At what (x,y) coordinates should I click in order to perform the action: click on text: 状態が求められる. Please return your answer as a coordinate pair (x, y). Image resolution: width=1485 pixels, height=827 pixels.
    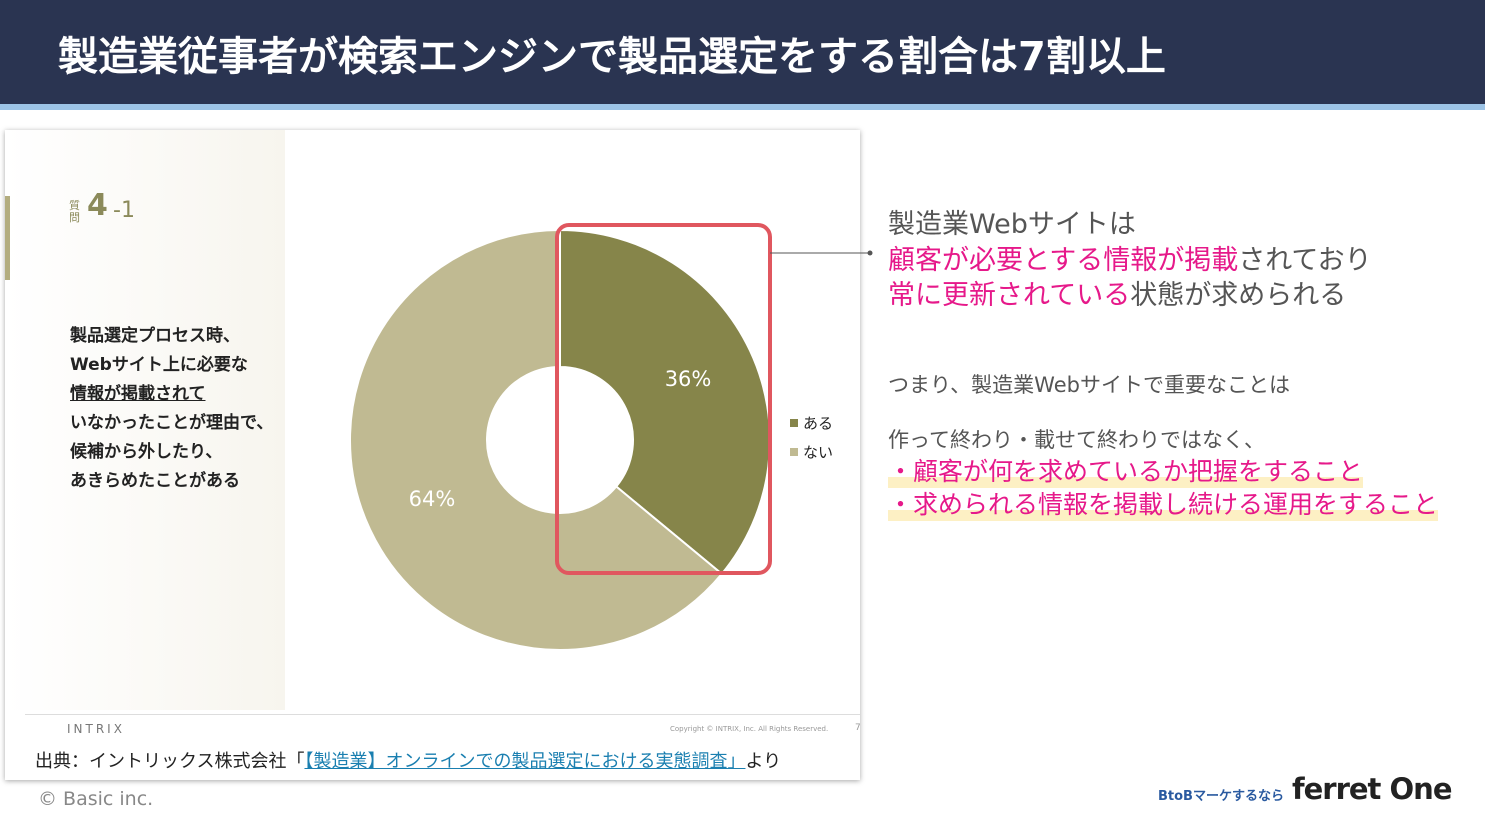
    Looking at the image, I should click on (1238, 295).